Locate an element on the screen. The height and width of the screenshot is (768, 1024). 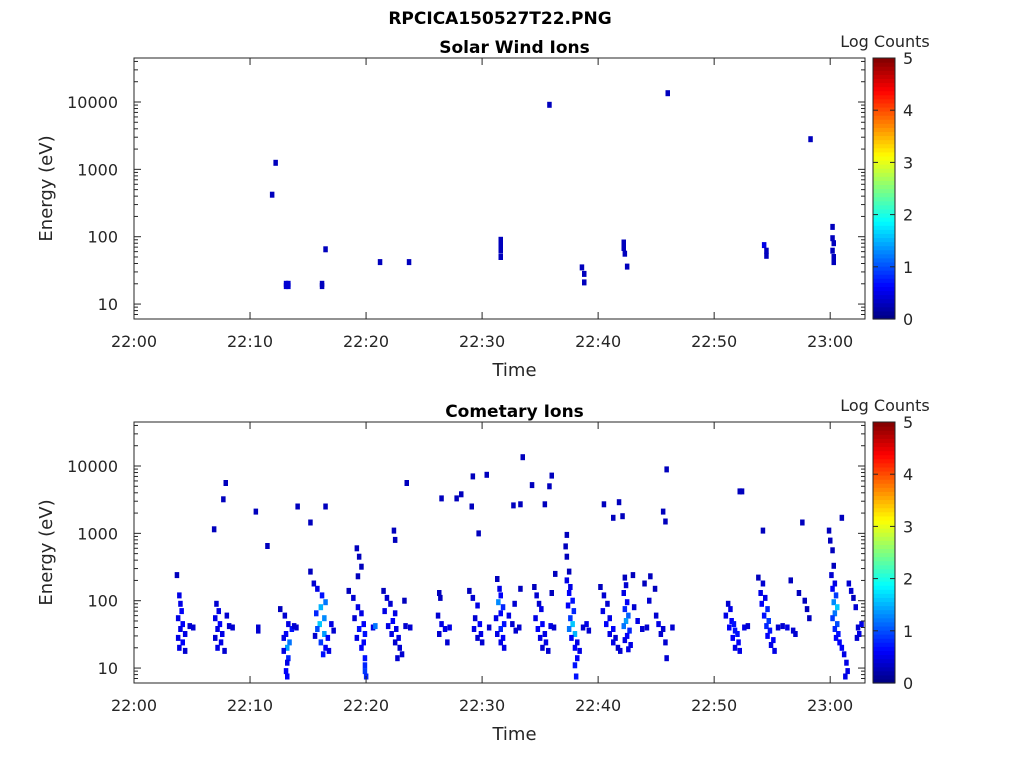
colorbar-tick-label: 0 is located at coordinates (908, 683).